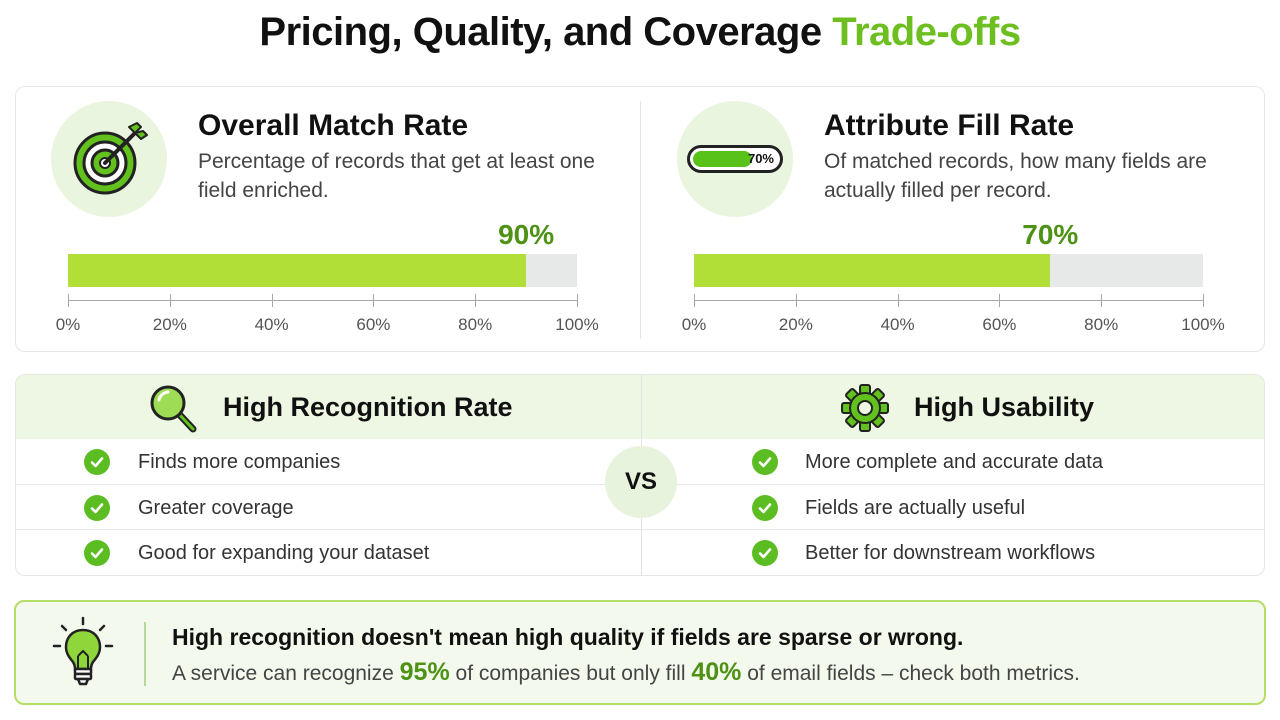  What do you see at coordinates (915, 508) in the screenshot?
I see `list-item-text: Fields are actually useful` at bounding box center [915, 508].